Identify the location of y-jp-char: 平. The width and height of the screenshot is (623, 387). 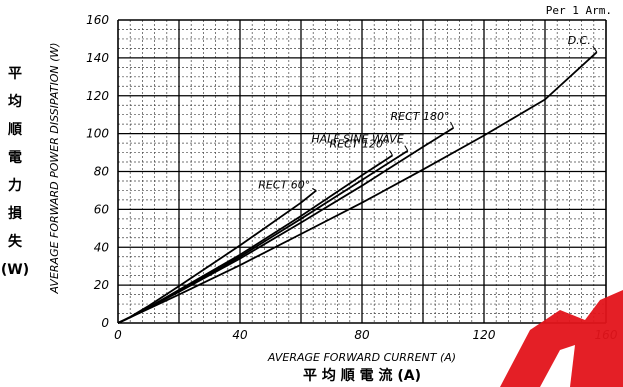
(15, 74).